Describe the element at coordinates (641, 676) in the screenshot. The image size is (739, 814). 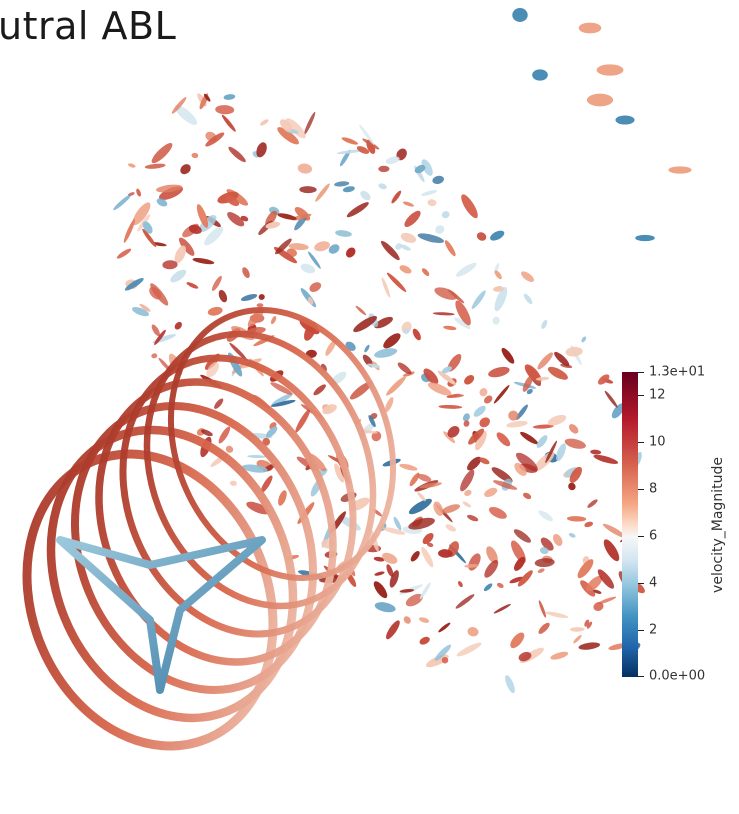
I see `colorbar-tick-min` at that location.